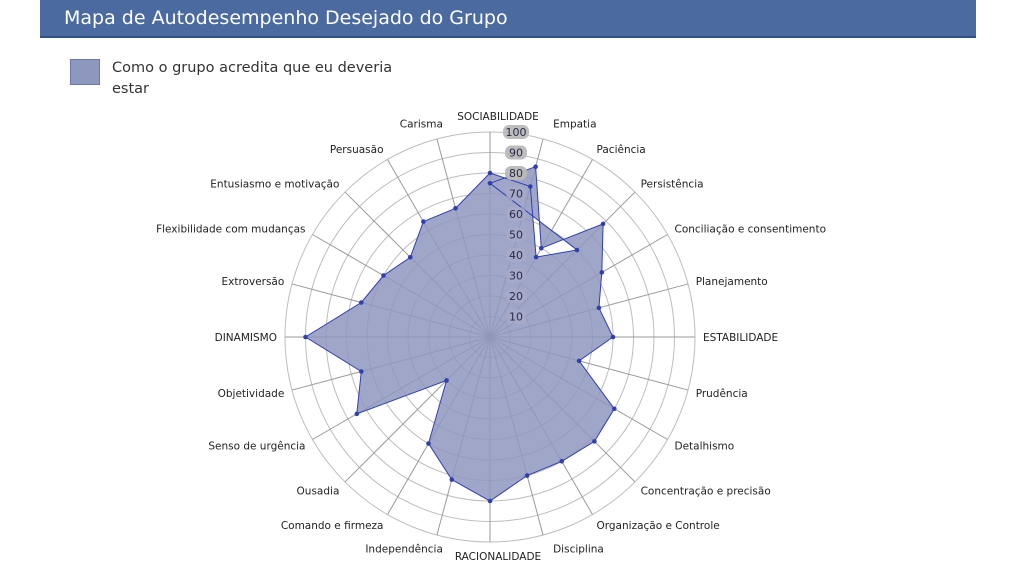  Describe the element at coordinates (706, 491) in the screenshot. I see `axis-label: Concentração e precisão` at that location.